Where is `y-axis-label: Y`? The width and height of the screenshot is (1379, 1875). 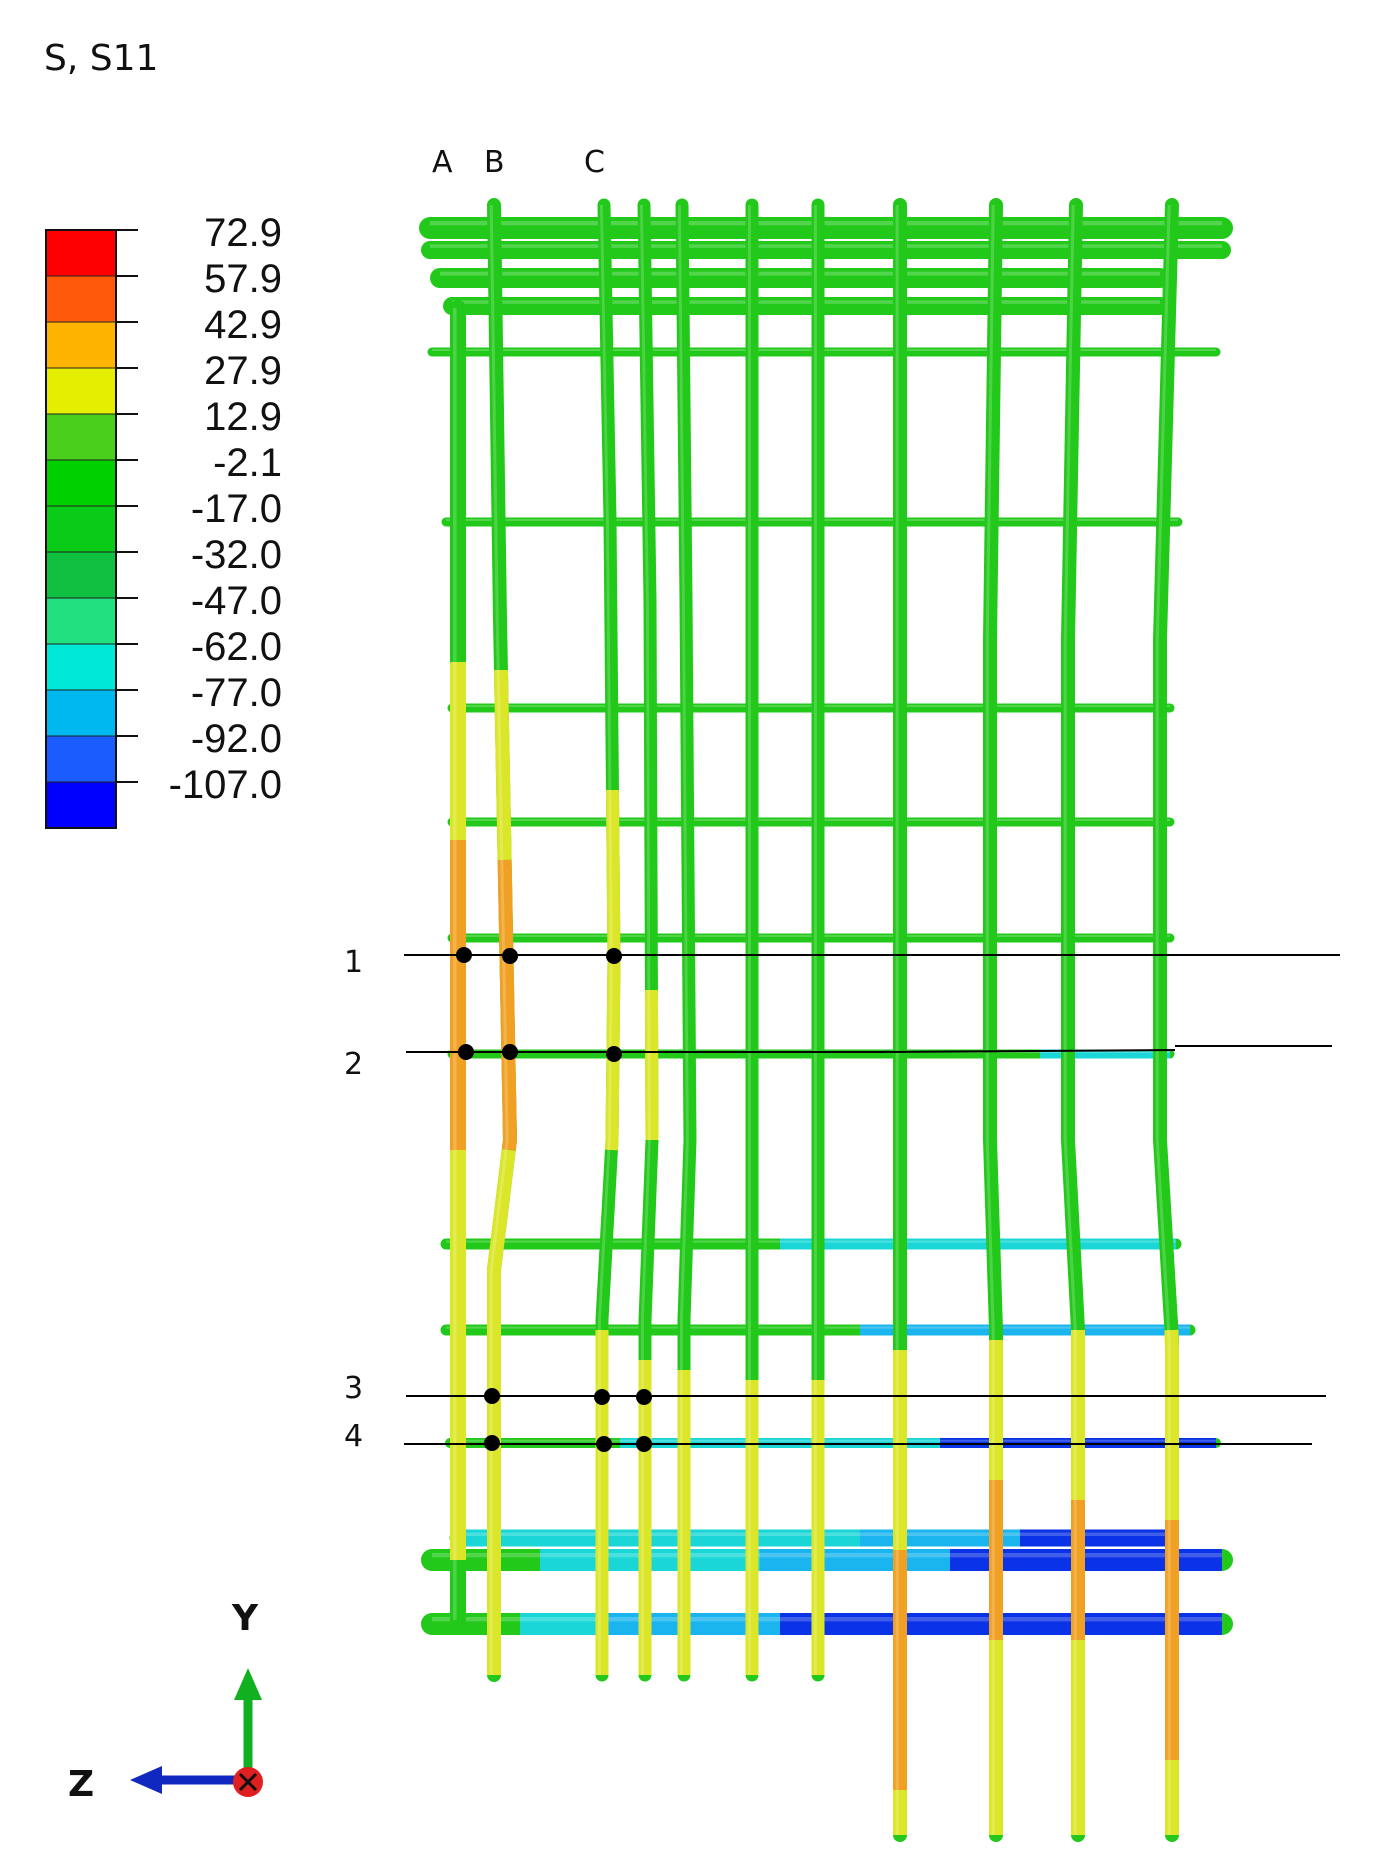 y-axis-label: Y is located at coordinates (245, 1618).